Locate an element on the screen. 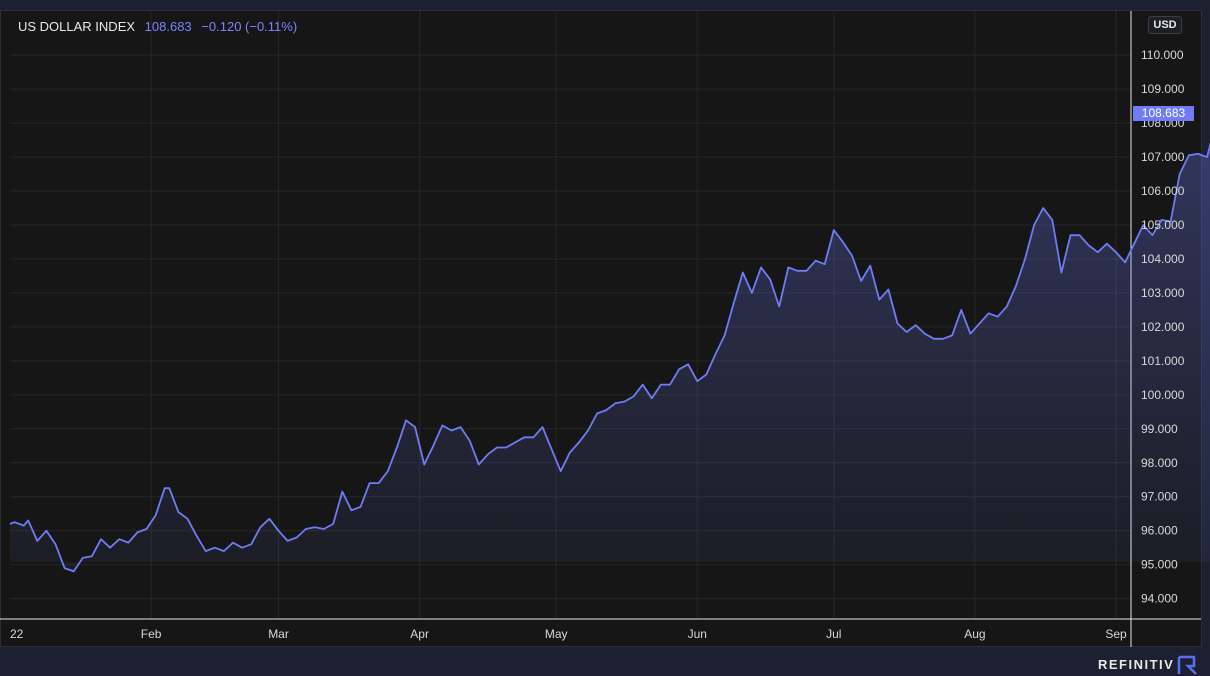  x-tick-label: Jun is located at coordinates (697, 634).